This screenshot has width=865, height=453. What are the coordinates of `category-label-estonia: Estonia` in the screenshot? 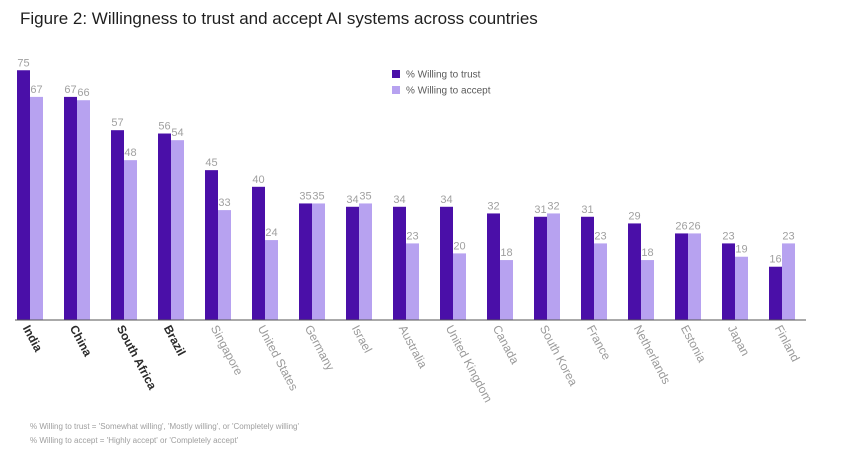 It's located at (693, 344).